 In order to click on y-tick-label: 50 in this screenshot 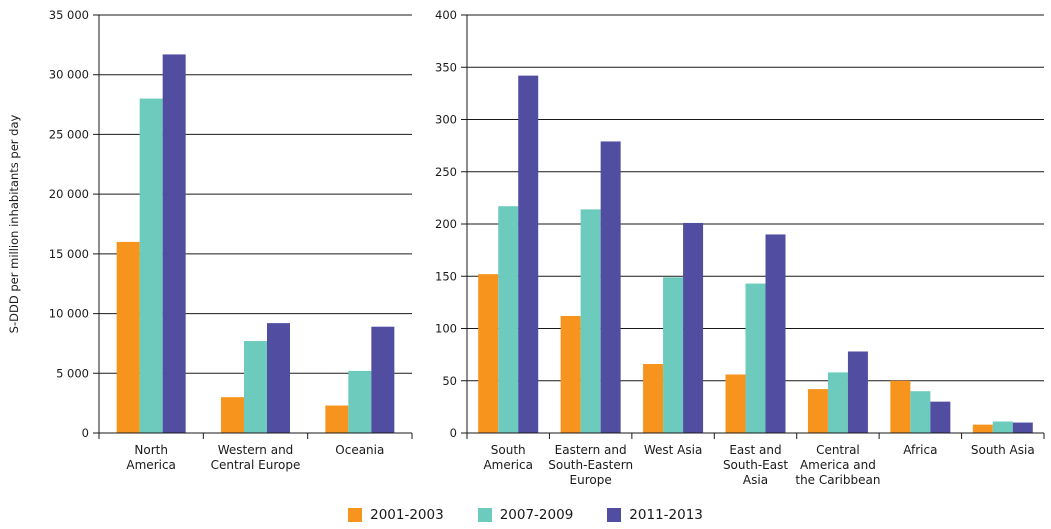, I will do `click(449, 381)`.